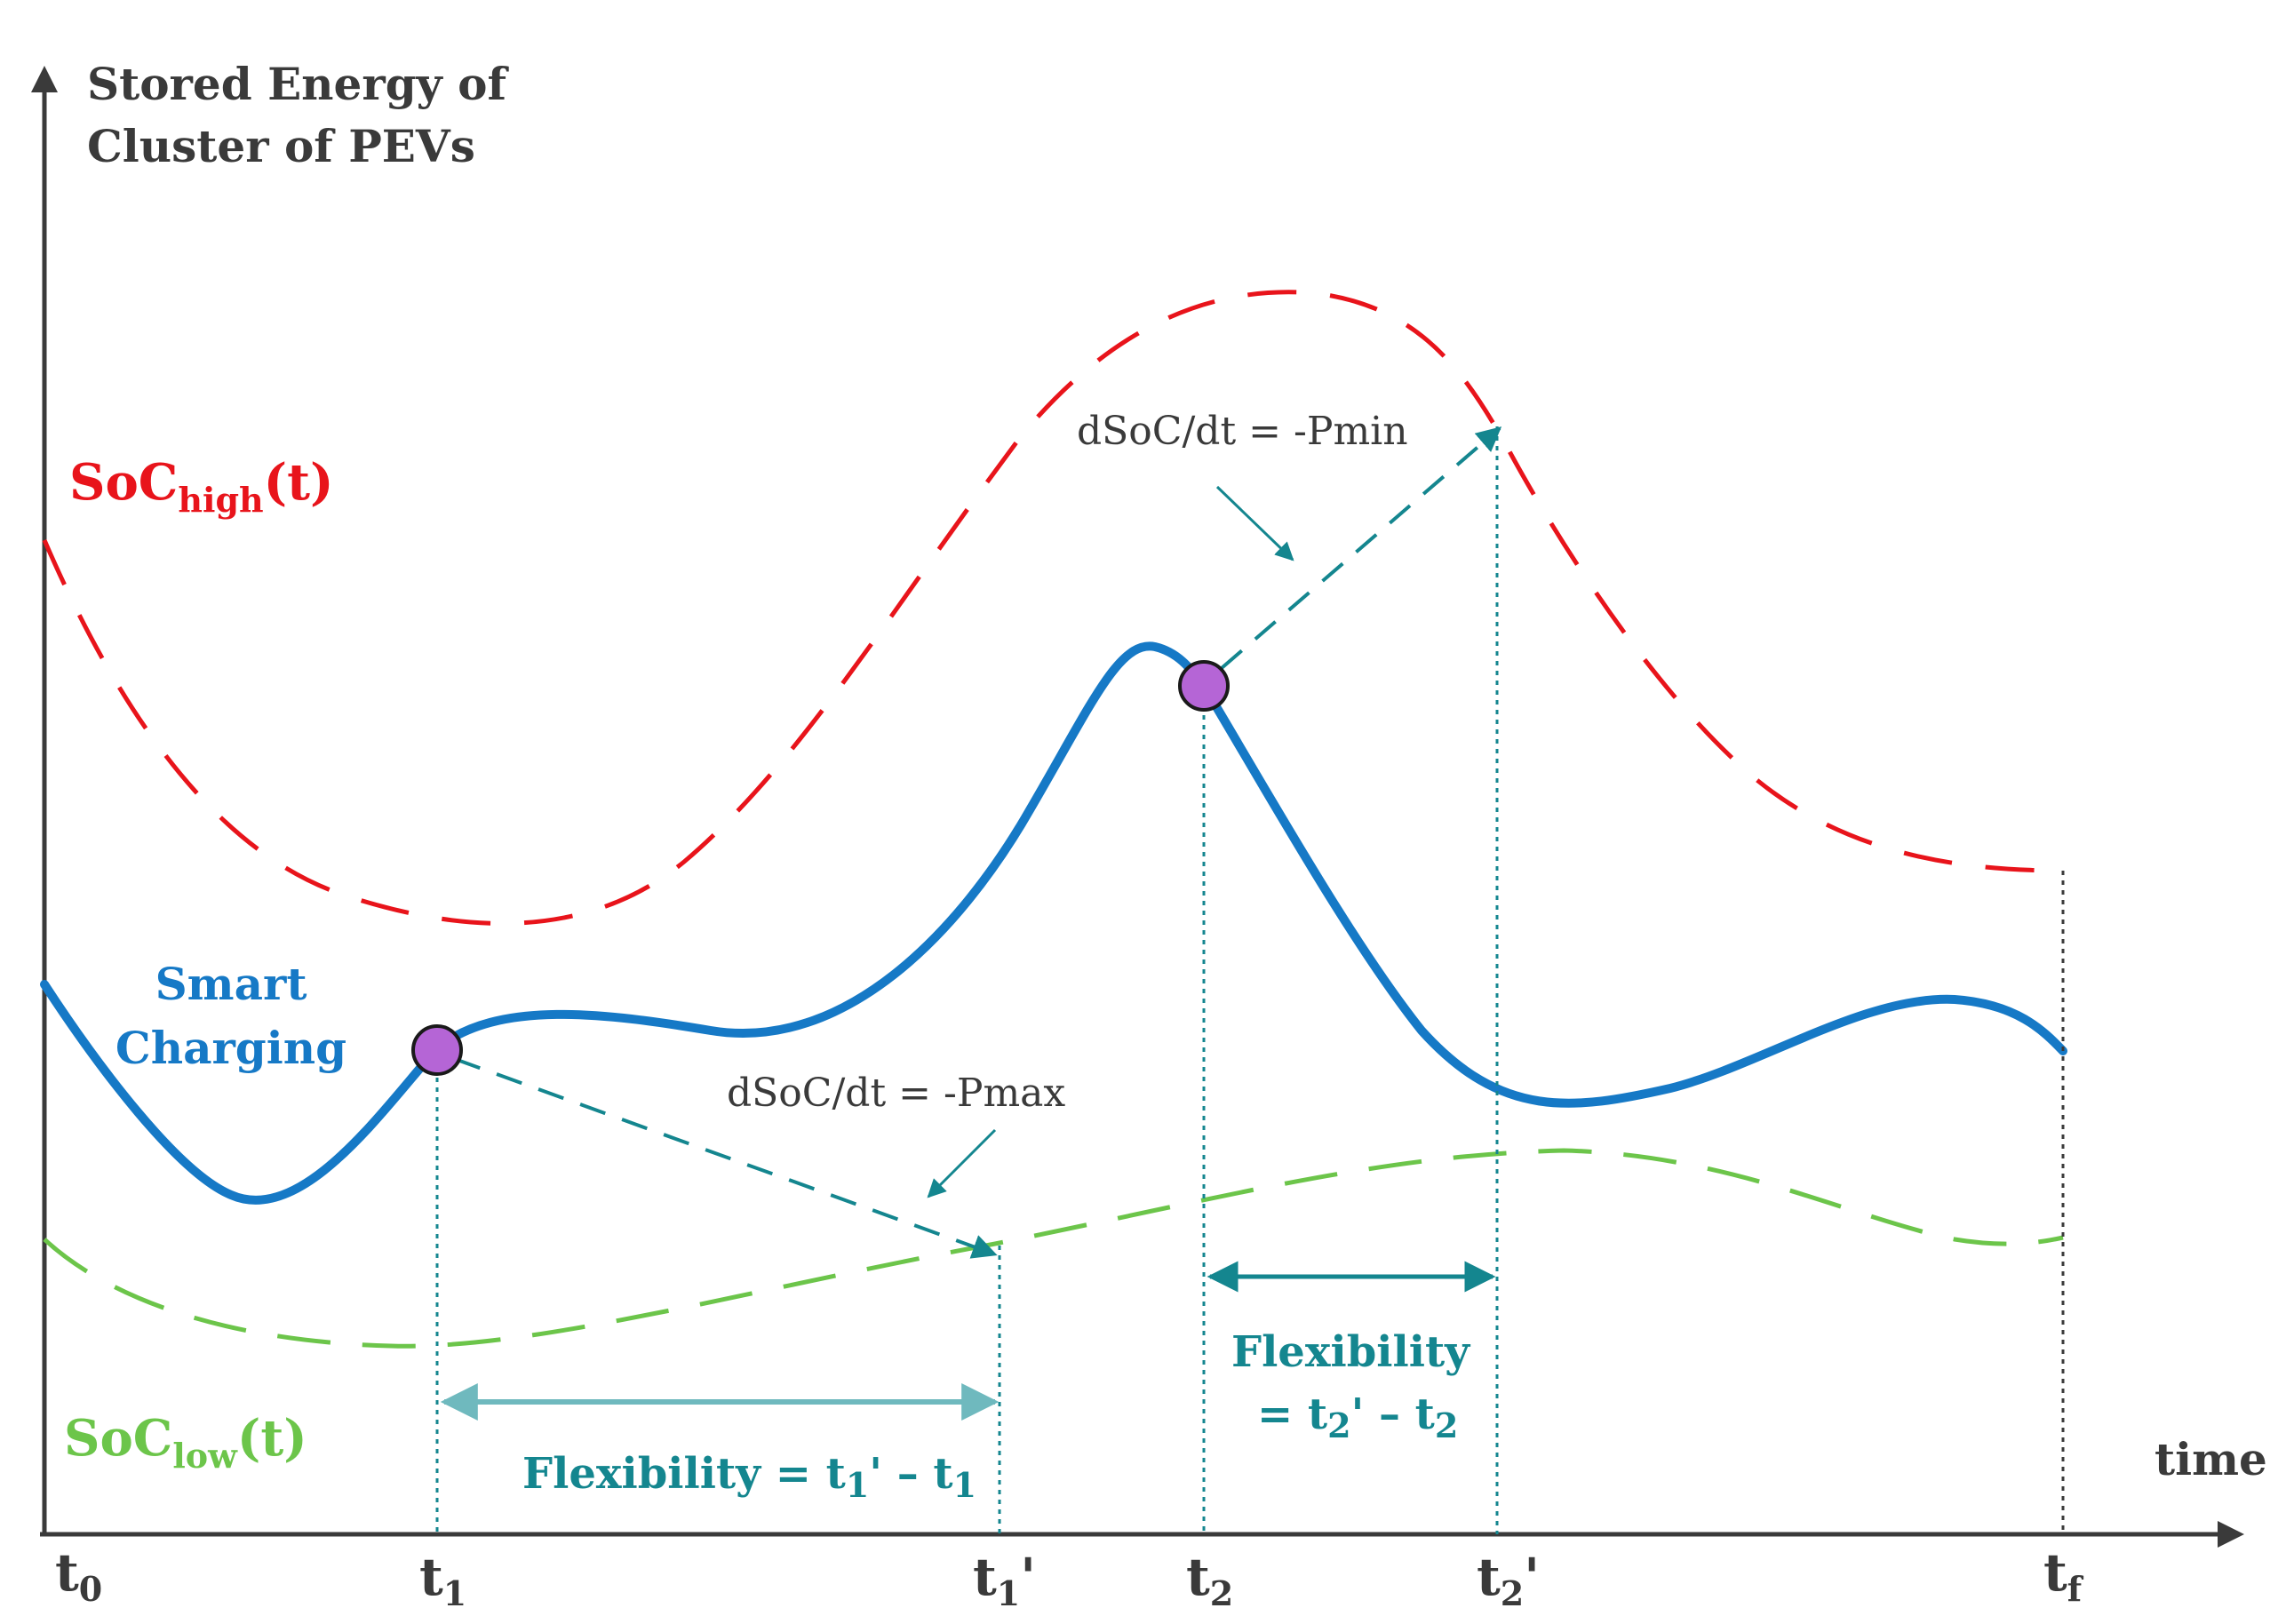  What do you see at coordinates (1204, 686) in the screenshot?
I see `point-t2` at bounding box center [1204, 686].